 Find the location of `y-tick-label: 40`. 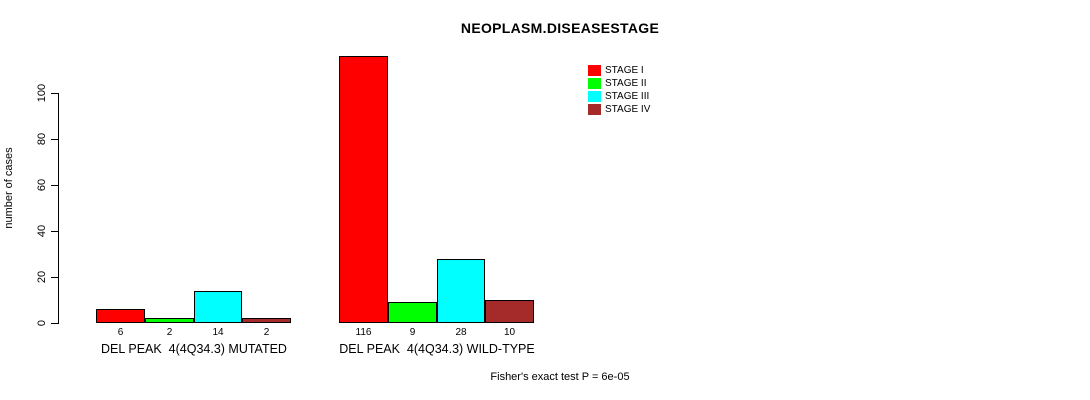

y-tick-label: 40 is located at coordinates (42, 231).